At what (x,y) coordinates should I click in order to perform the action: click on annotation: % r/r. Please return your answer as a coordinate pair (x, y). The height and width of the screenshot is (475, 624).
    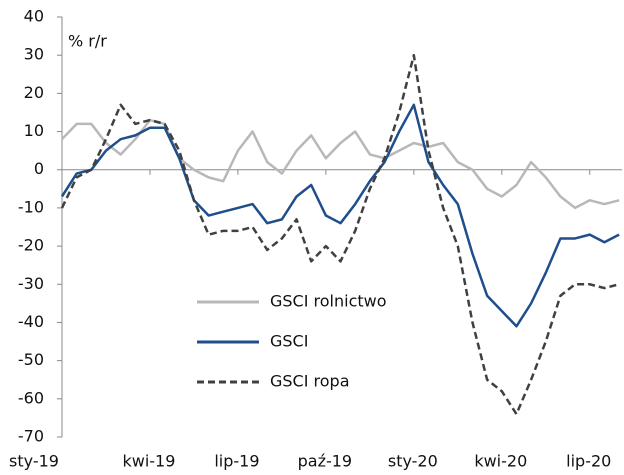
    Looking at the image, I should click on (87, 41).